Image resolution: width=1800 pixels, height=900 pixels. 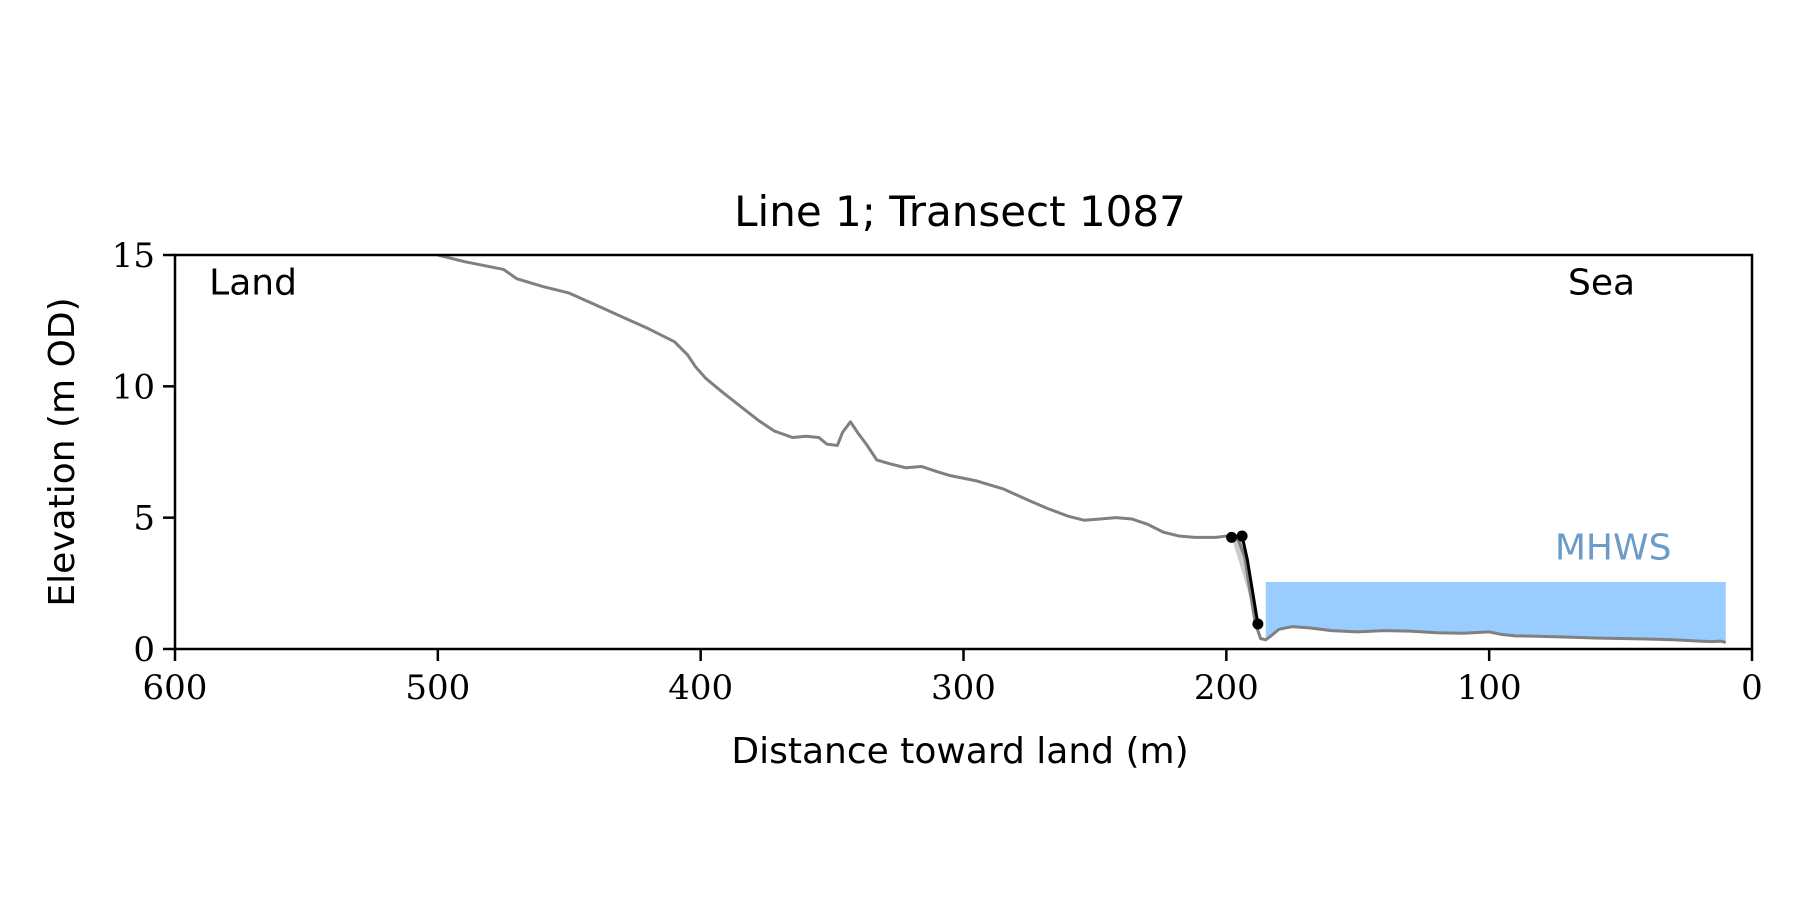 What do you see at coordinates (960, 211) in the screenshot?
I see `chart-title: Line 1; Transect 1087` at bounding box center [960, 211].